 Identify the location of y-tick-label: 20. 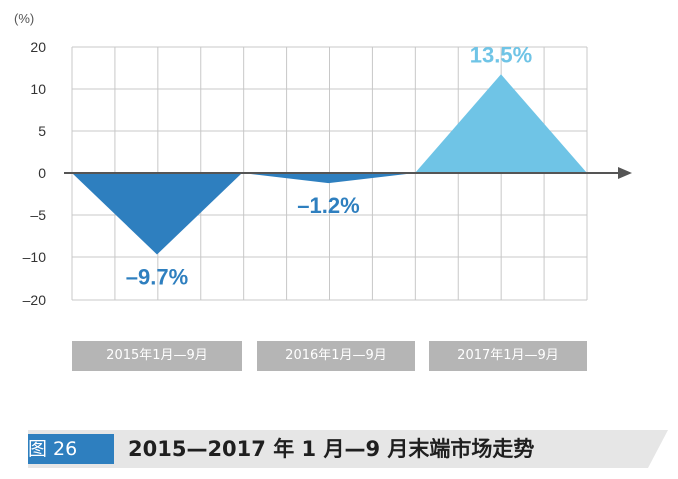
(38, 47).